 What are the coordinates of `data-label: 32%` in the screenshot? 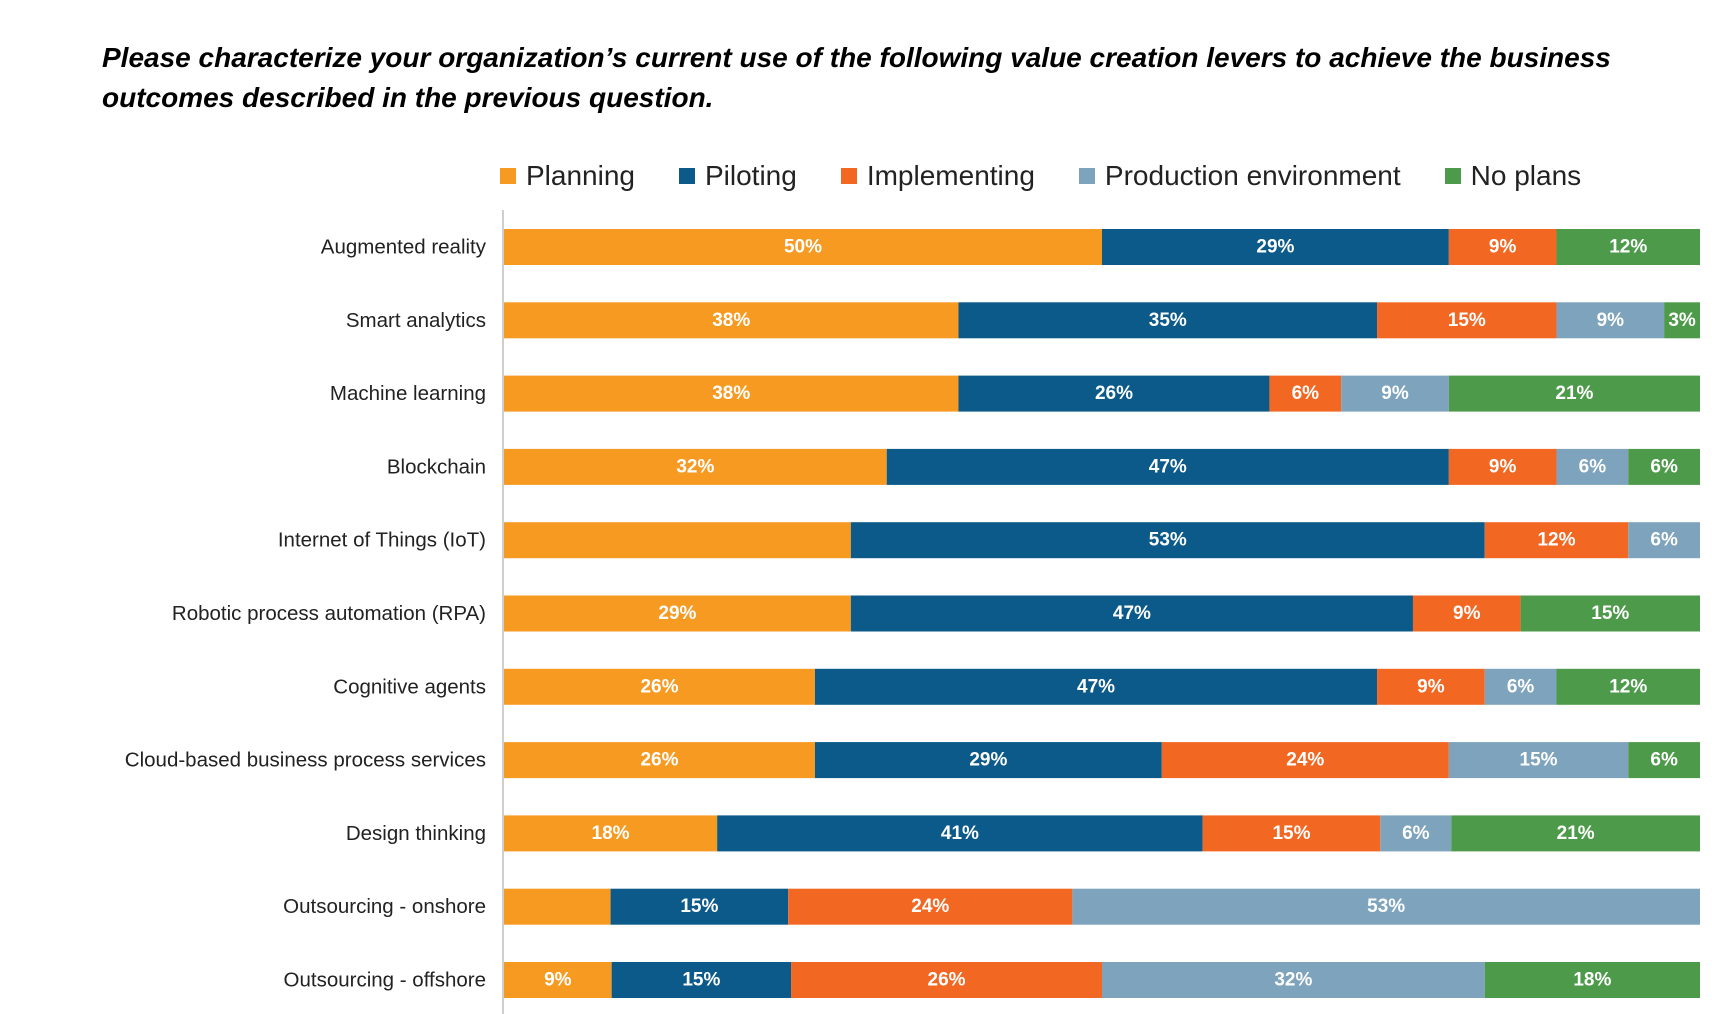 It's located at (695, 466).